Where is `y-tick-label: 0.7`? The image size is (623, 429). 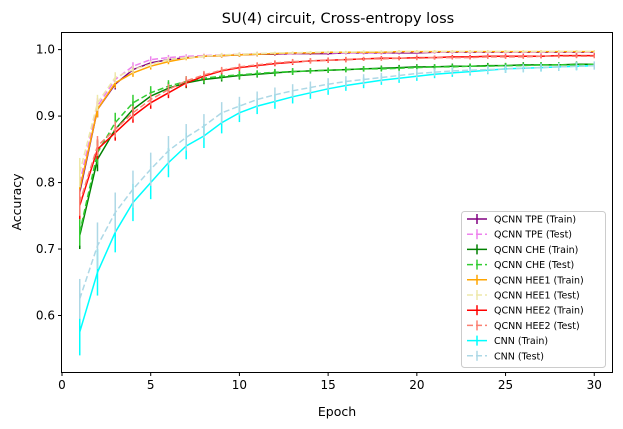
y-tick-label: 0.7 is located at coordinates (45, 249).